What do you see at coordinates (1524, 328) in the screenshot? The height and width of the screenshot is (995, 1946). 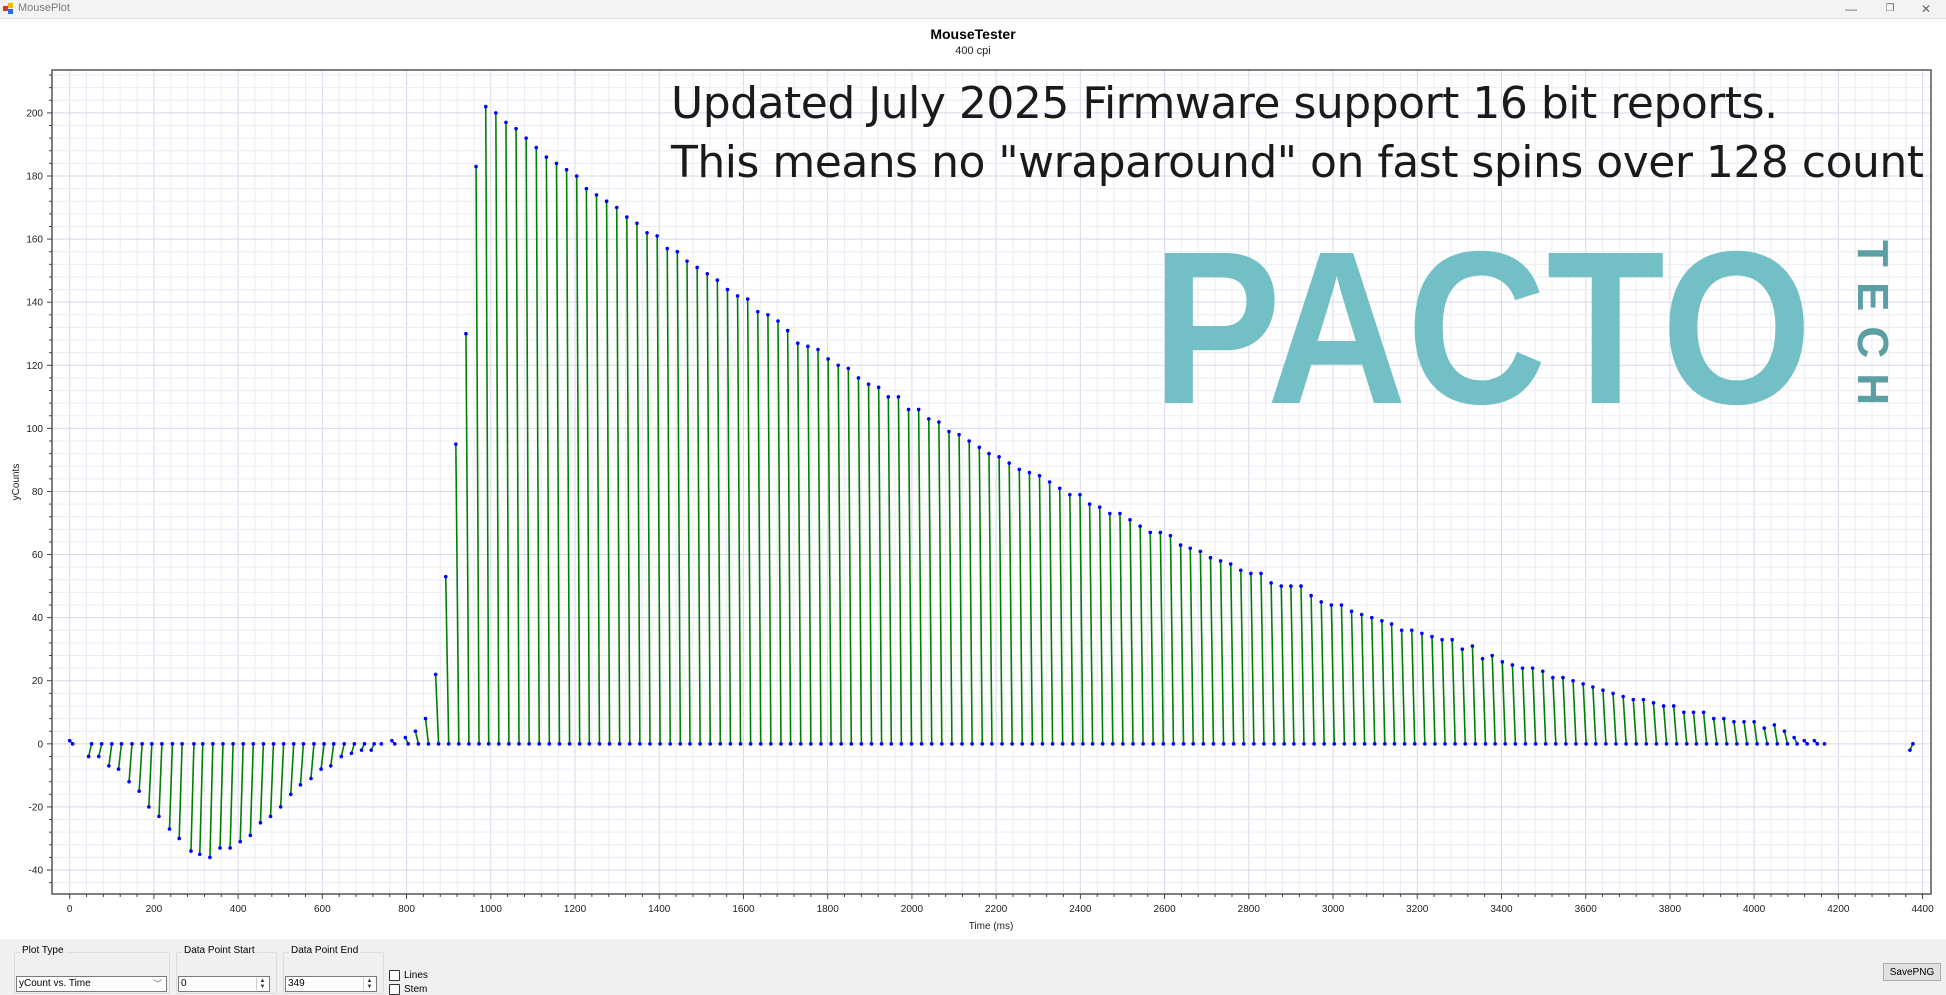 I see `pacto-tech-logo: PACTO TECH` at bounding box center [1524, 328].